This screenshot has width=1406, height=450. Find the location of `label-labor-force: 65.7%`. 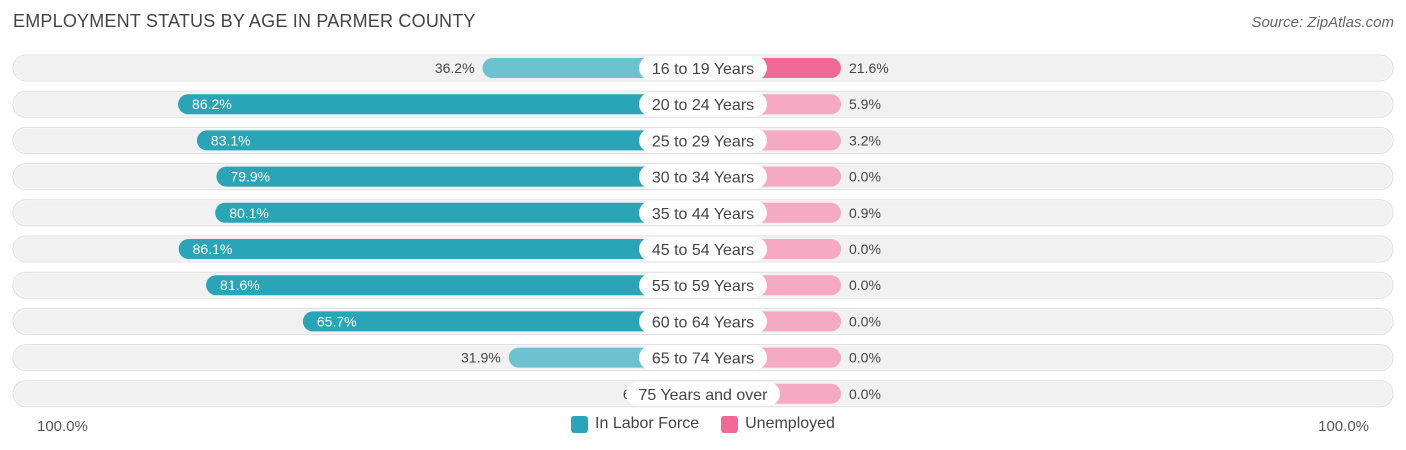

label-labor-force: 65.7% is located at coordinates (337, 321).